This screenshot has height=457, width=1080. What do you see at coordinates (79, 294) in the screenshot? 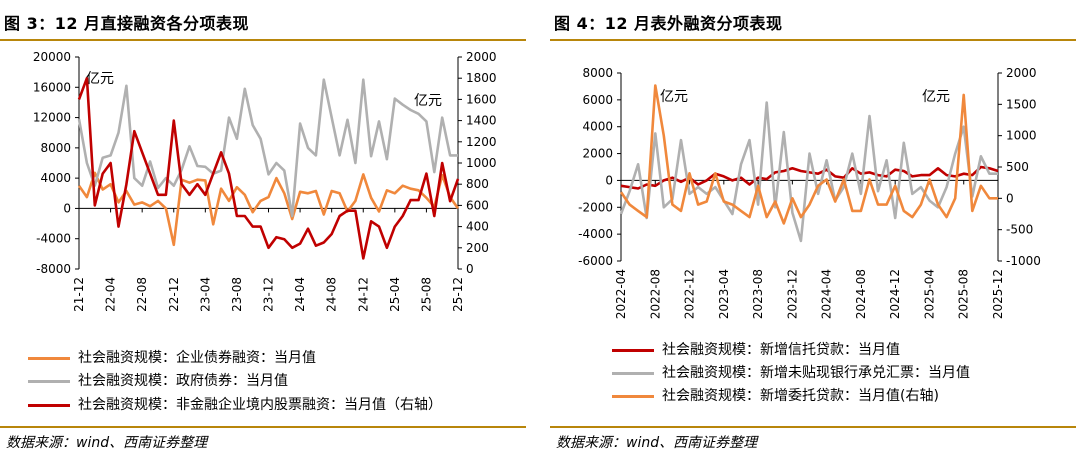
I see `x-tick-label: 2021-12` at bounding box center [79, 294].